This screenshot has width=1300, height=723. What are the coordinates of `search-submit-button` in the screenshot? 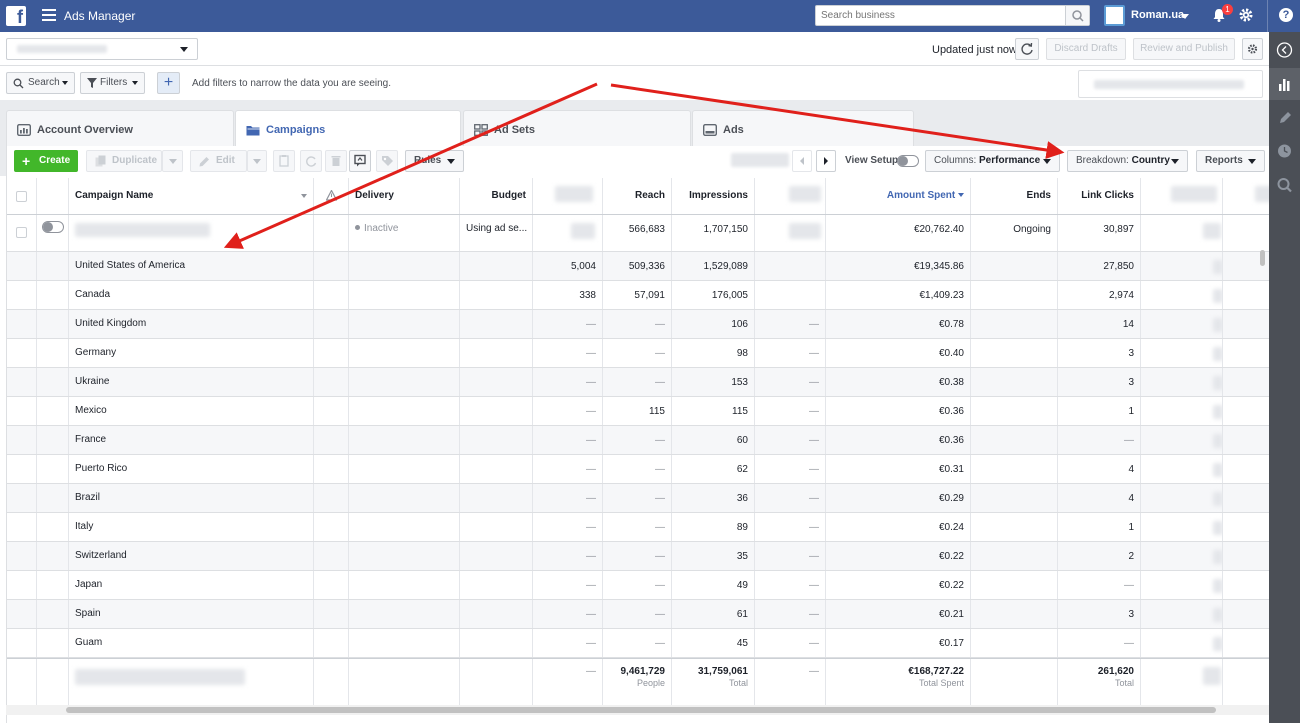 It's located at (1077, 15).